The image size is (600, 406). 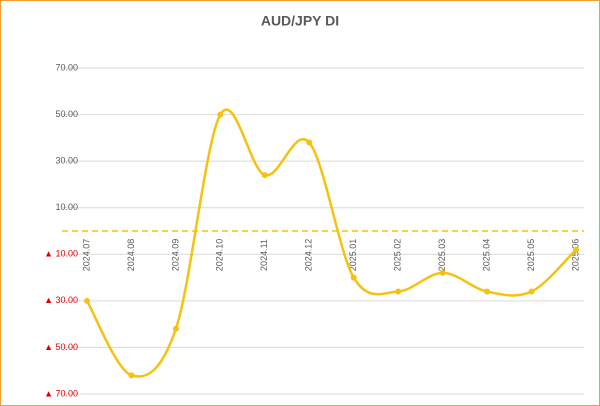 I want to click on y-tick-label: ▲ 10.00, so click(x=61, y=254).